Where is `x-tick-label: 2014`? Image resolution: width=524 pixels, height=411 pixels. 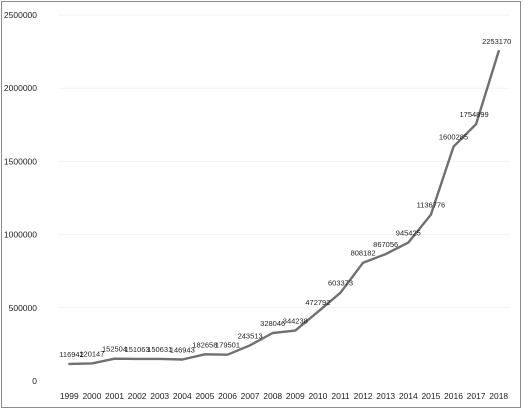 x-tick-label: 2014 is located at coordinates (408, 396).